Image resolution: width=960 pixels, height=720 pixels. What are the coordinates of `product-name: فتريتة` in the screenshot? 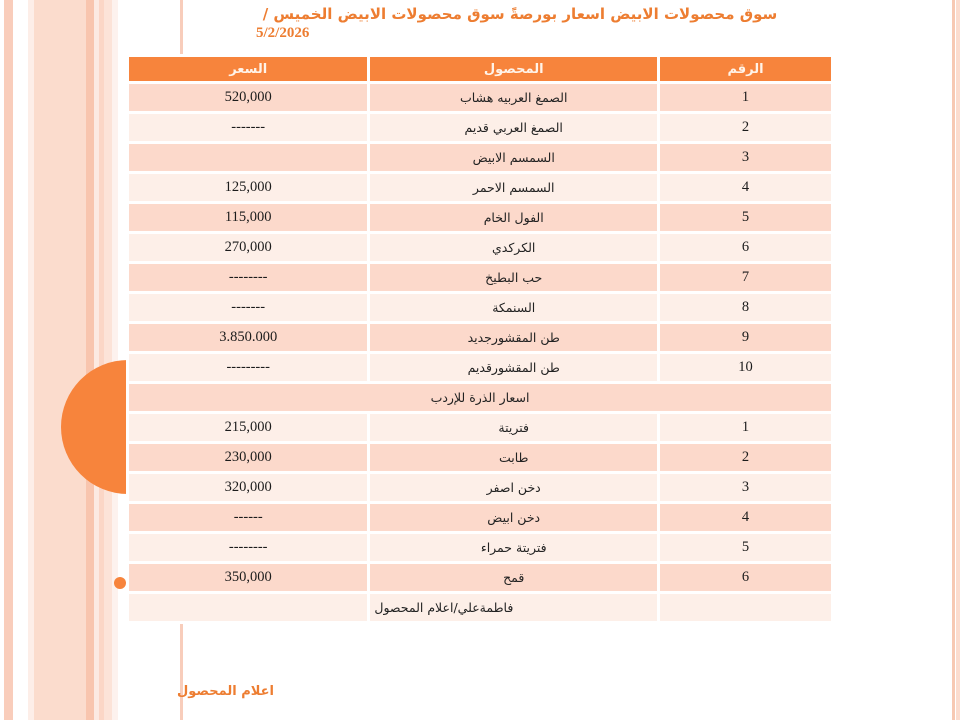 It's located at (514, 427).